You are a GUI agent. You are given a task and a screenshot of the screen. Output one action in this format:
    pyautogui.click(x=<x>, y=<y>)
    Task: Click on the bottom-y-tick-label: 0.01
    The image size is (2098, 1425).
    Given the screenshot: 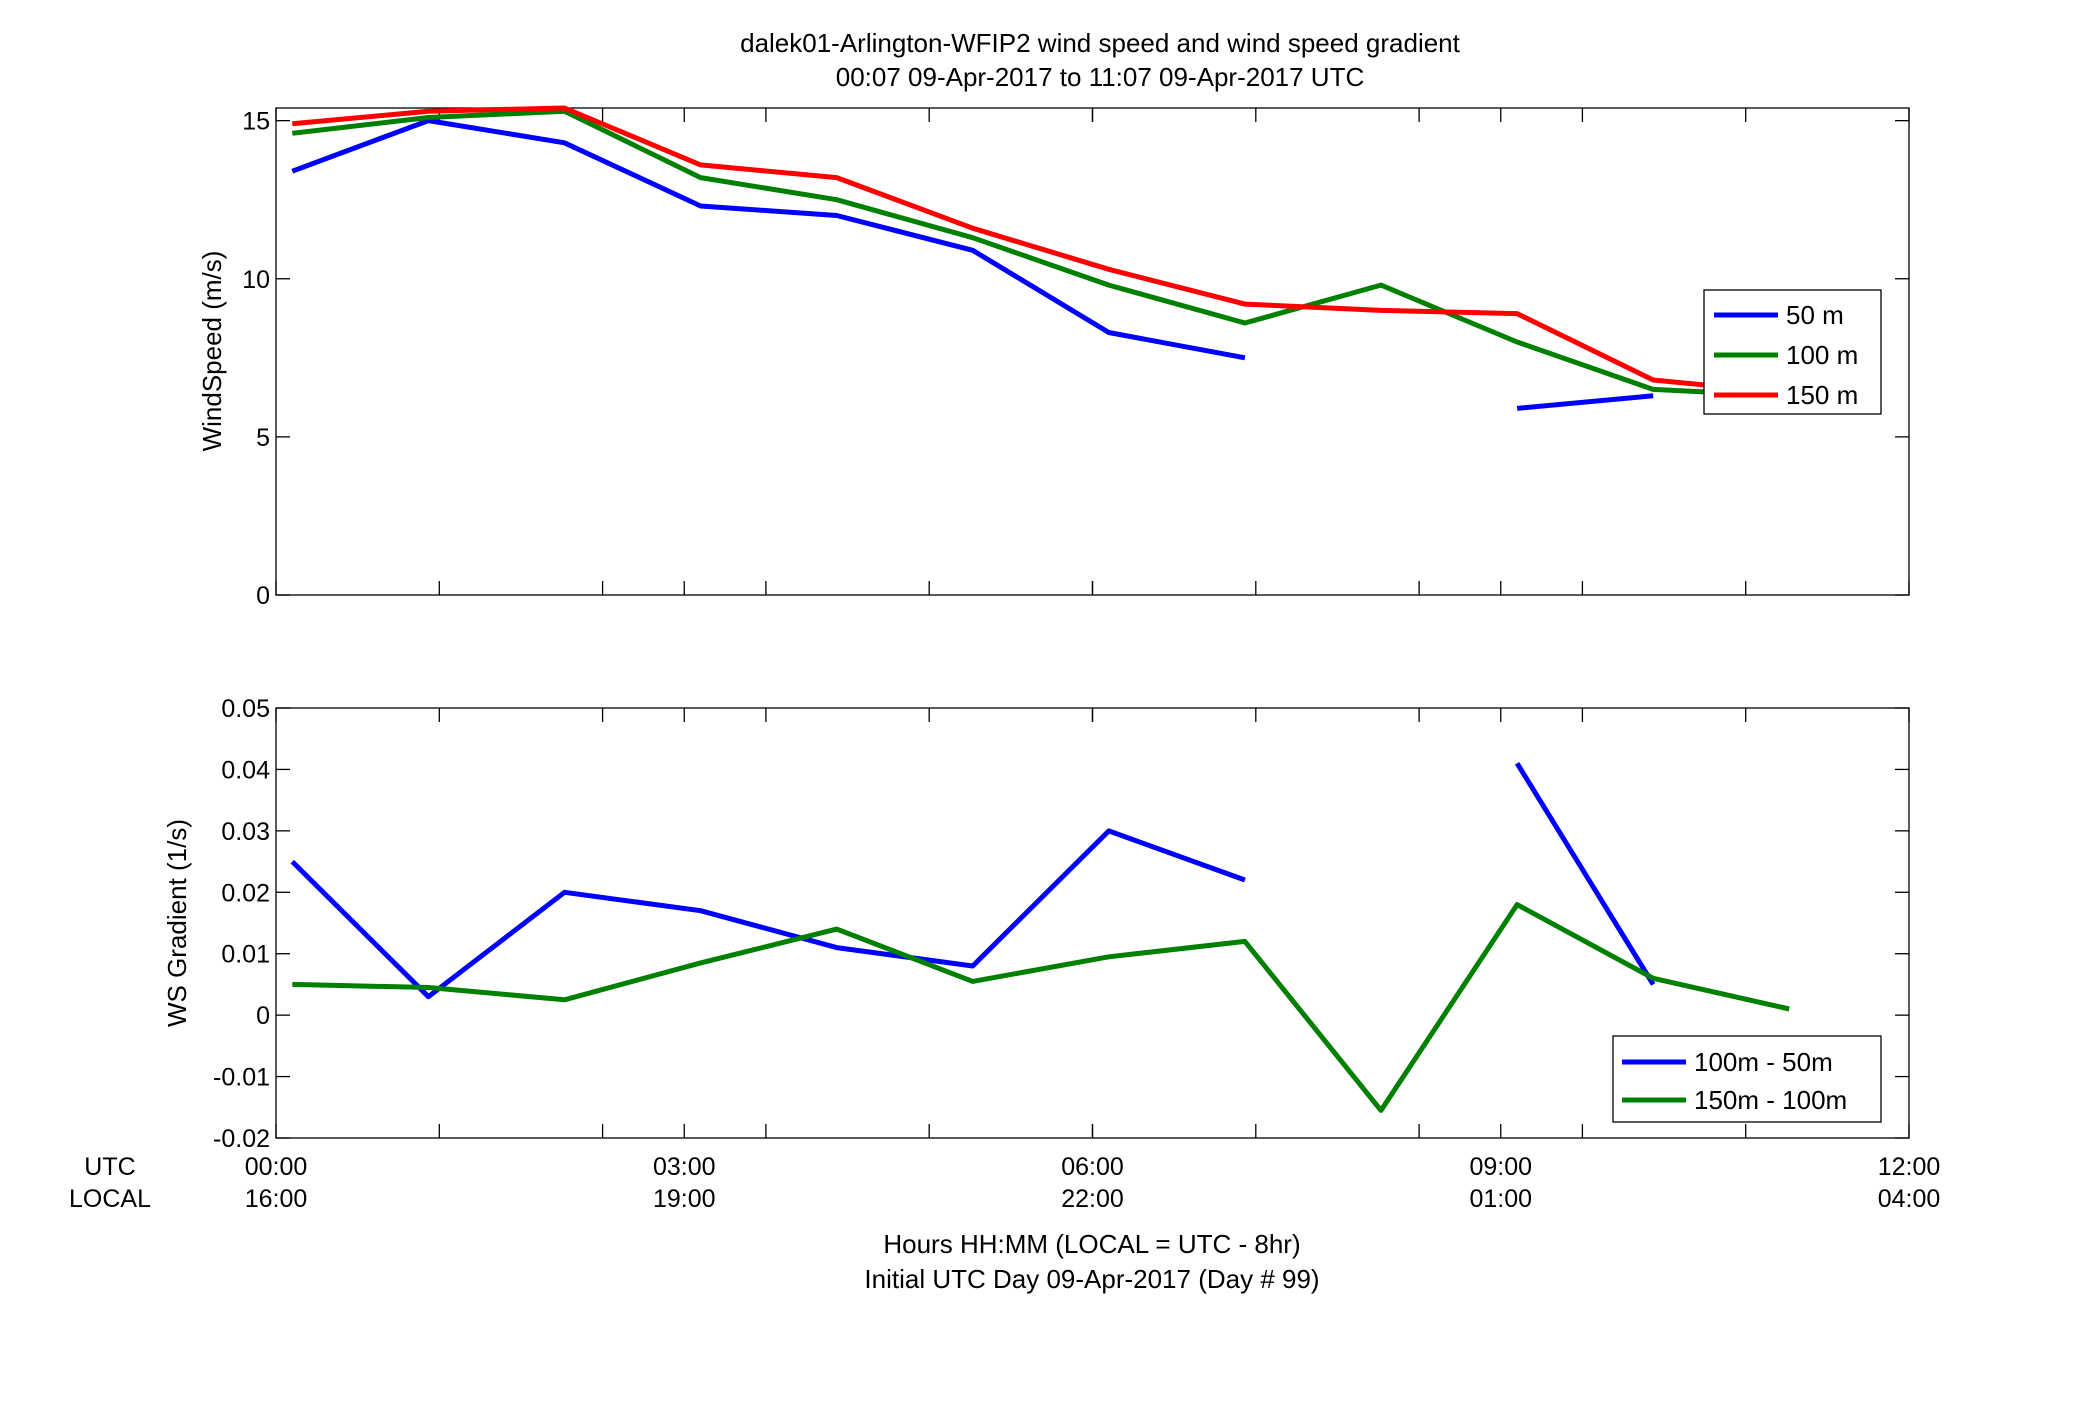 What is the action you would take?
    pyautogui.click(x=245, y=955)
    